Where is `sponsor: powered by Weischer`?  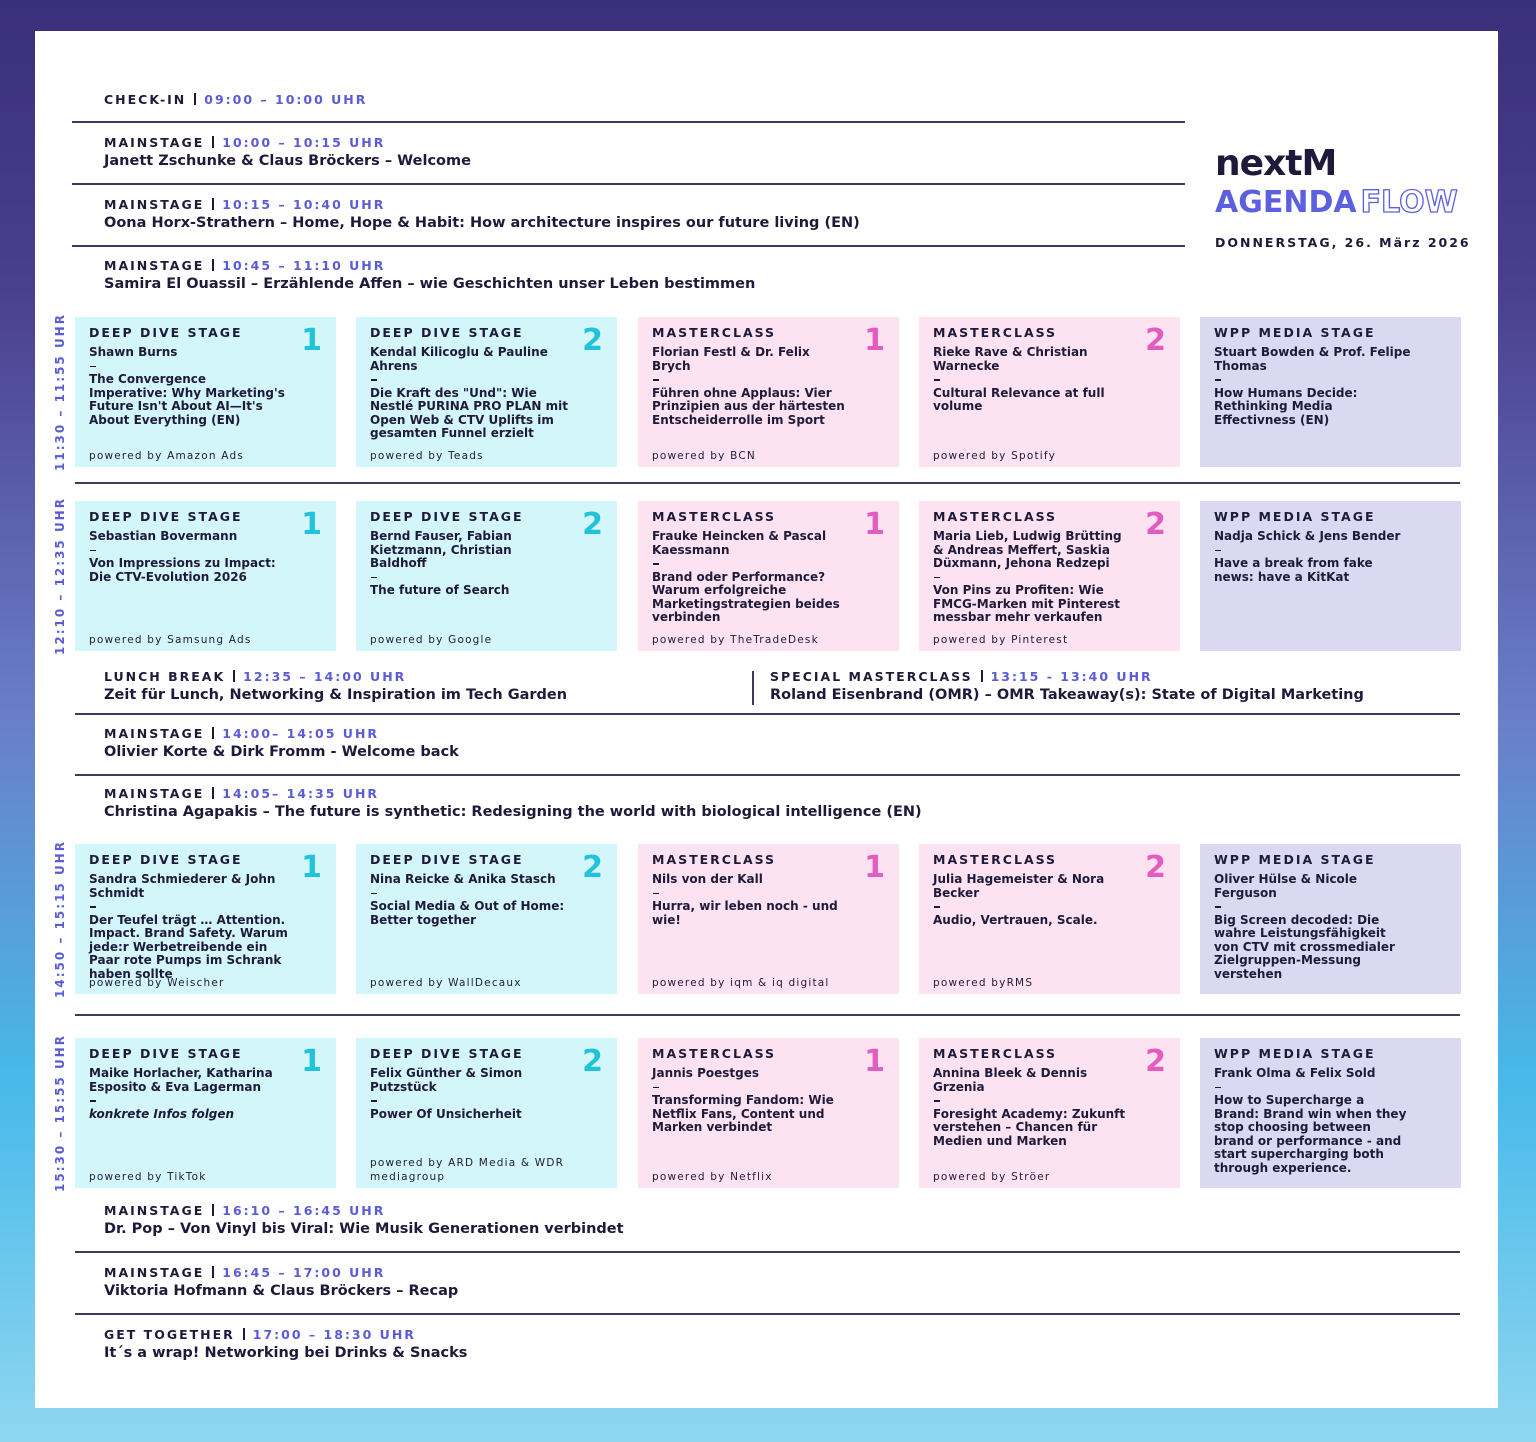
sponsor: powered by Weischer is located at coordinates (157, 983).